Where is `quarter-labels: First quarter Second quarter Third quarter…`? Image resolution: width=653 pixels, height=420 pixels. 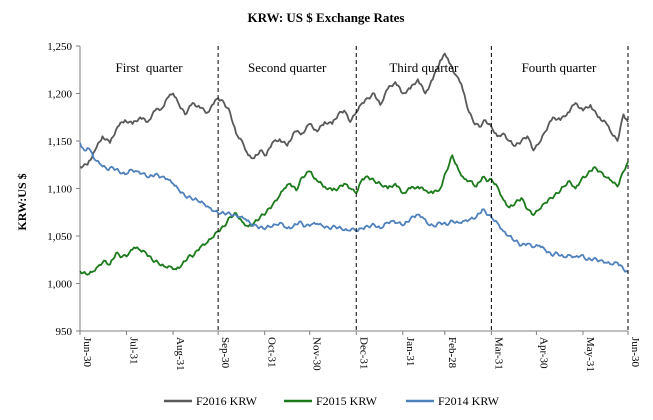
quarter-labels: First quarter Second quarter Third quarter… is located at coordinates (355, 67).